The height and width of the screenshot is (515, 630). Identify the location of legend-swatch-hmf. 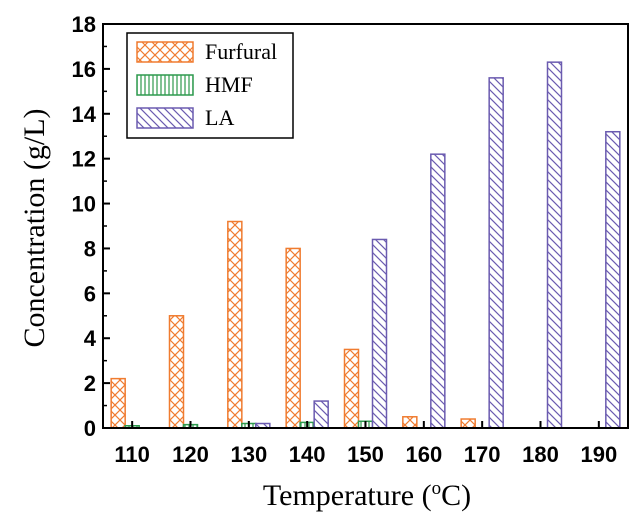
(165, 85).